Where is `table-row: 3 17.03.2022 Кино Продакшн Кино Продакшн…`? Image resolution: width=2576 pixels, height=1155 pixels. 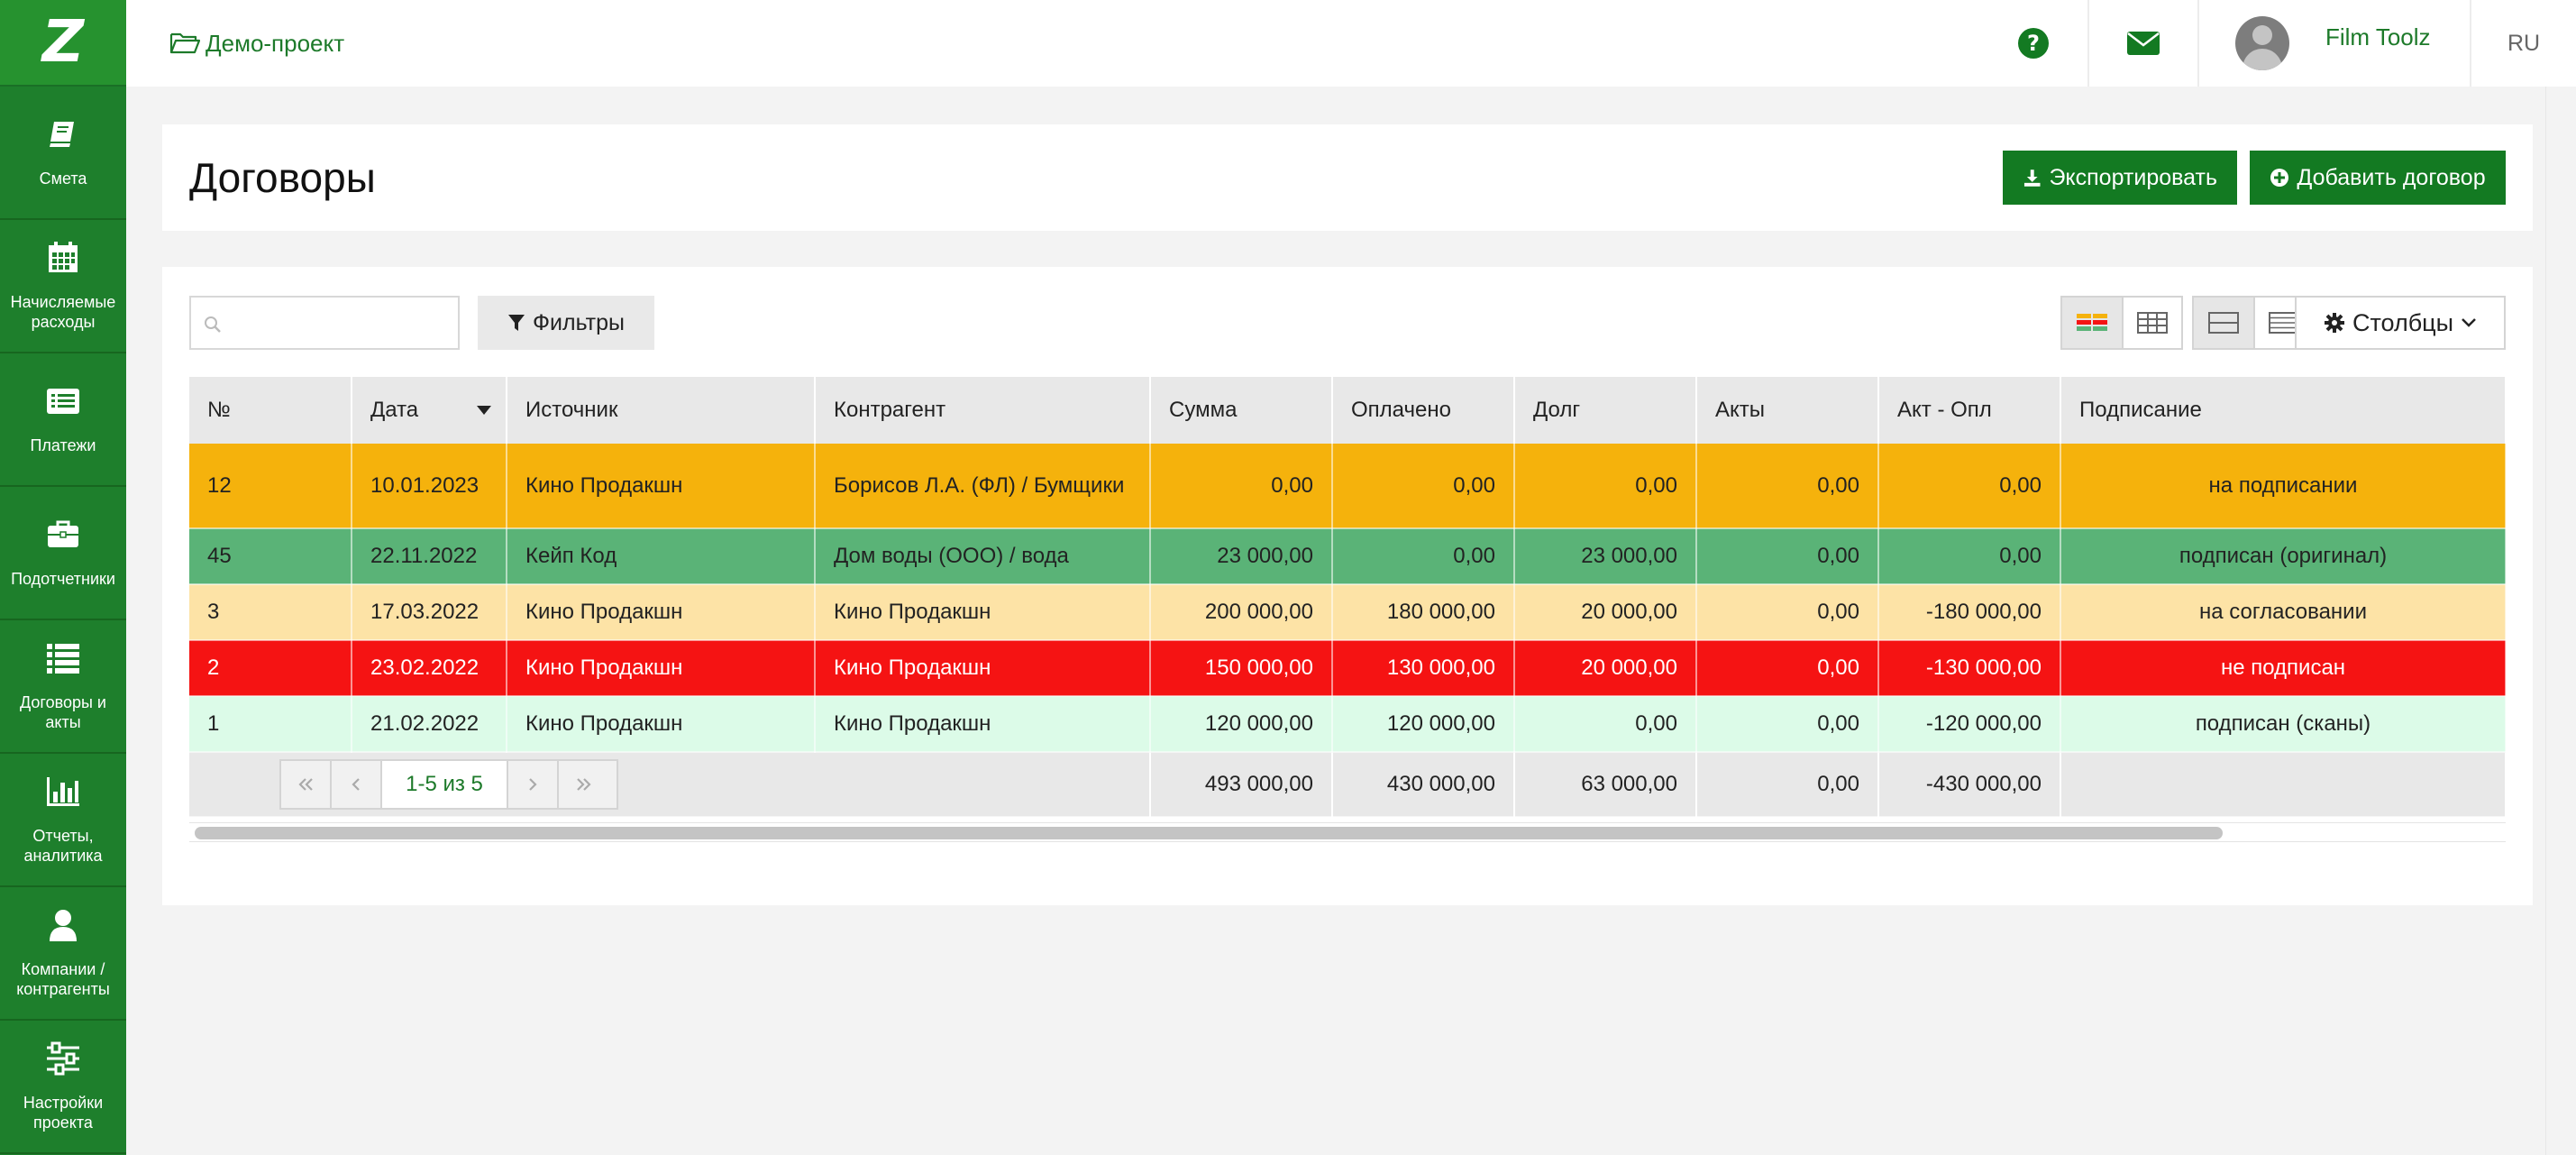
table-row: 3 17.03.2022 Кино Продакшн Кино Продакшн… is located at coordinates (1348, 612).